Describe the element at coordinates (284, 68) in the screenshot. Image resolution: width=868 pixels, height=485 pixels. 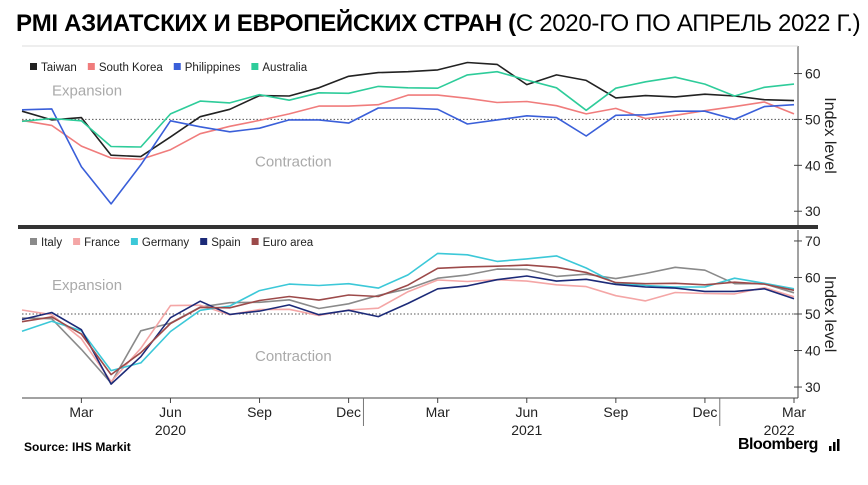
I see `legend-label: Australia` at that location.